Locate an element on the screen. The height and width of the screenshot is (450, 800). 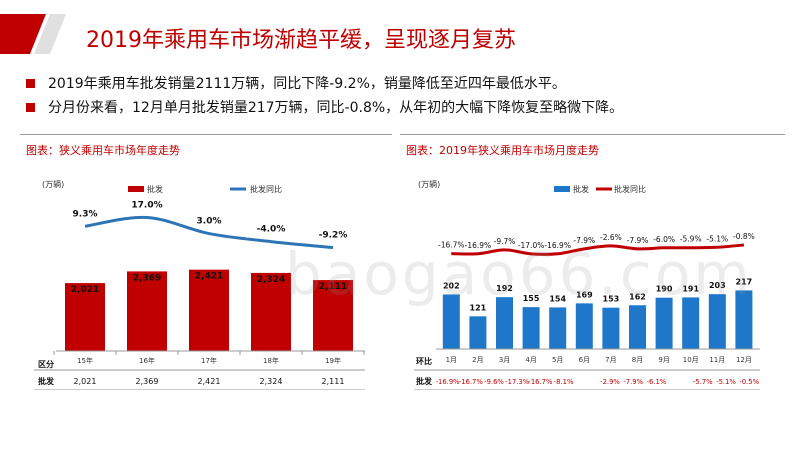
bar-value-label: 153 is located at coordinates (611, 299).